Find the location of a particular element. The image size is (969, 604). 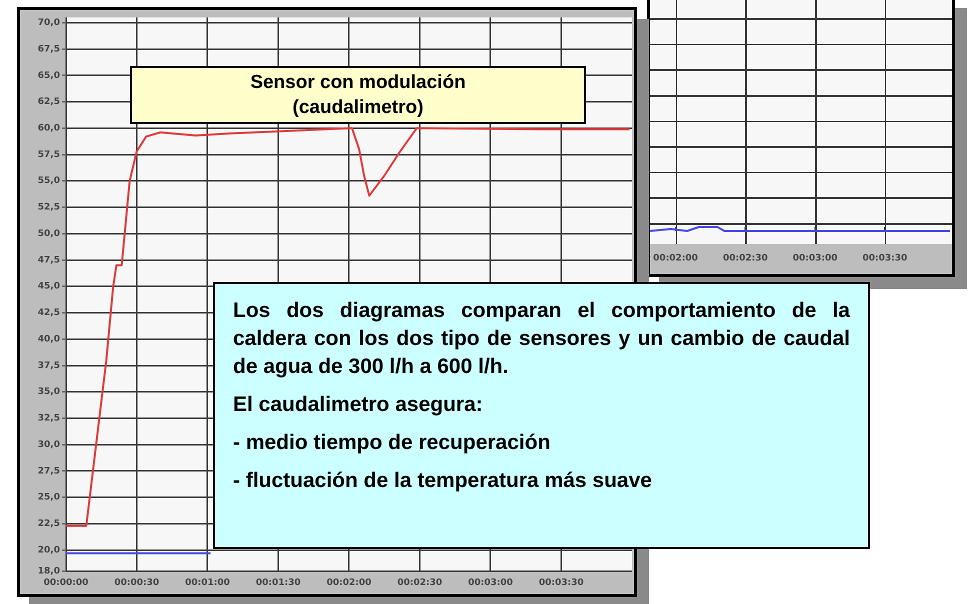

y-tick-label: 37,5 is located at coordinates (49, 365).